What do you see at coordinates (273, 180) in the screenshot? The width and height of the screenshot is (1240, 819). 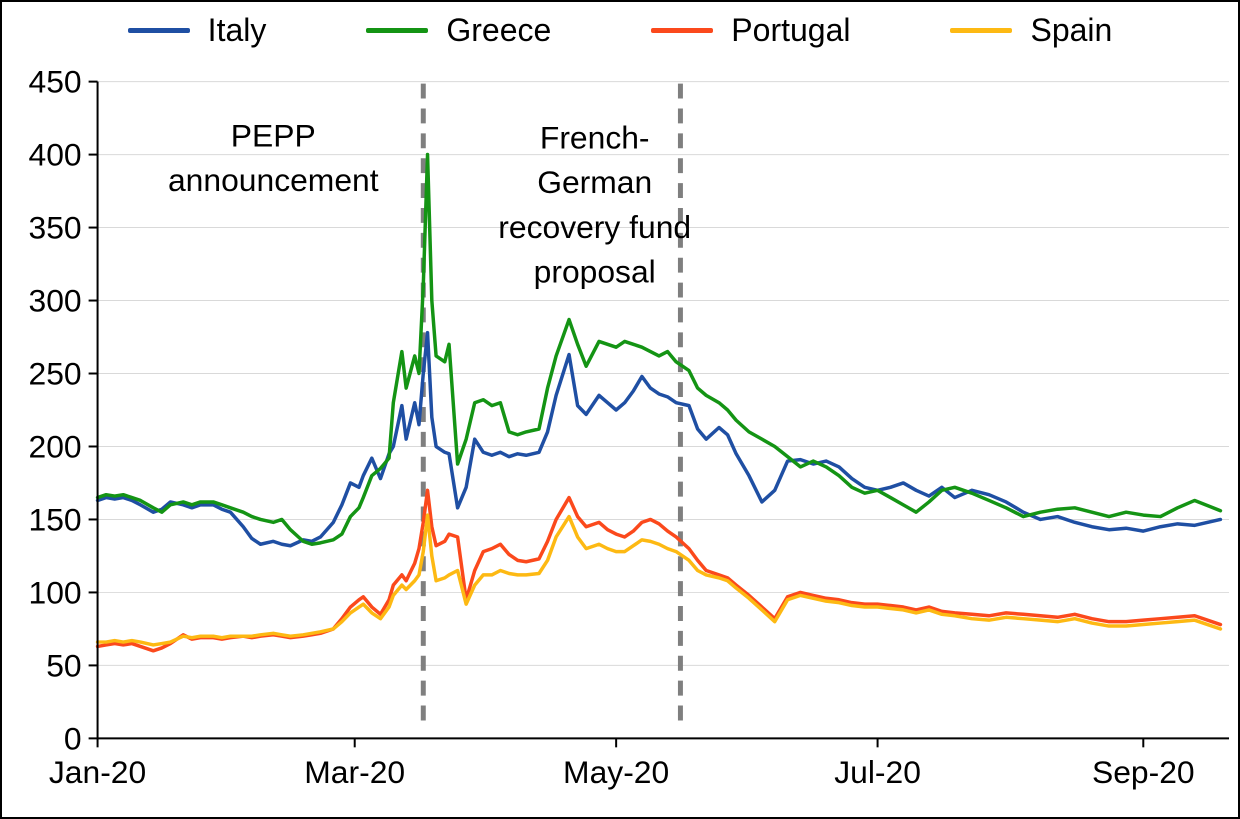 I see `annotation-1-line-2: announcement` at bounding box center [273, 180].